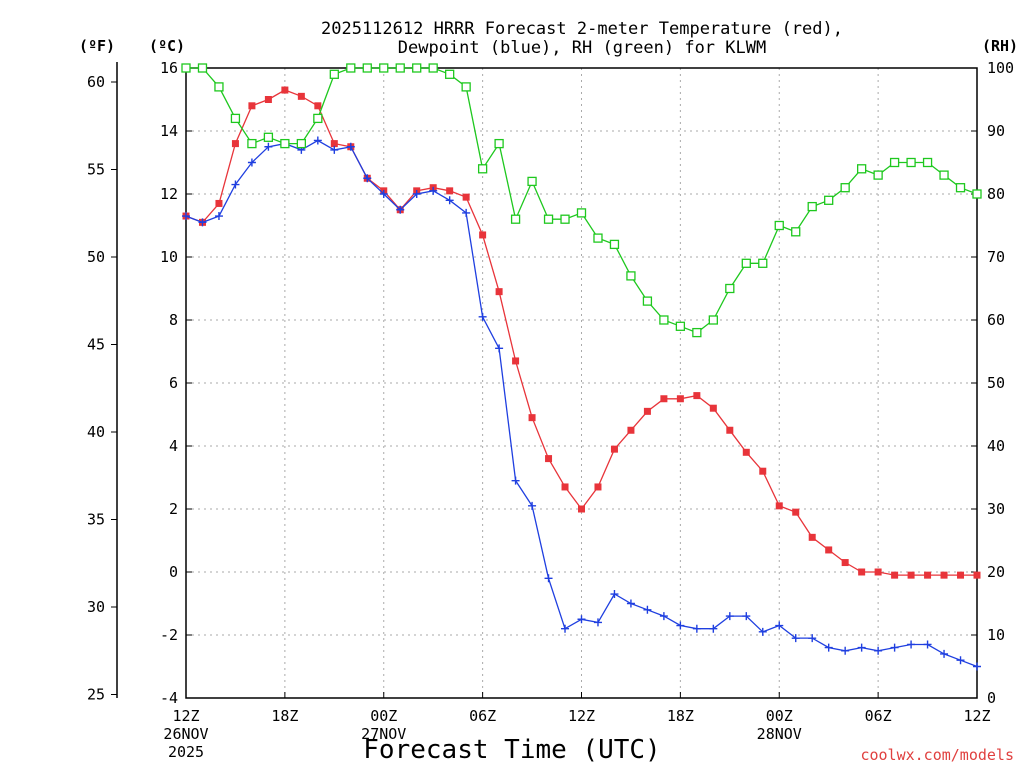 This screenshot has width=1024, height=768. What do you see at coordinates (96, 170) in the screenshot?
I see `fahrenheit-tick-label: 55` at bounding box center [96, 170].